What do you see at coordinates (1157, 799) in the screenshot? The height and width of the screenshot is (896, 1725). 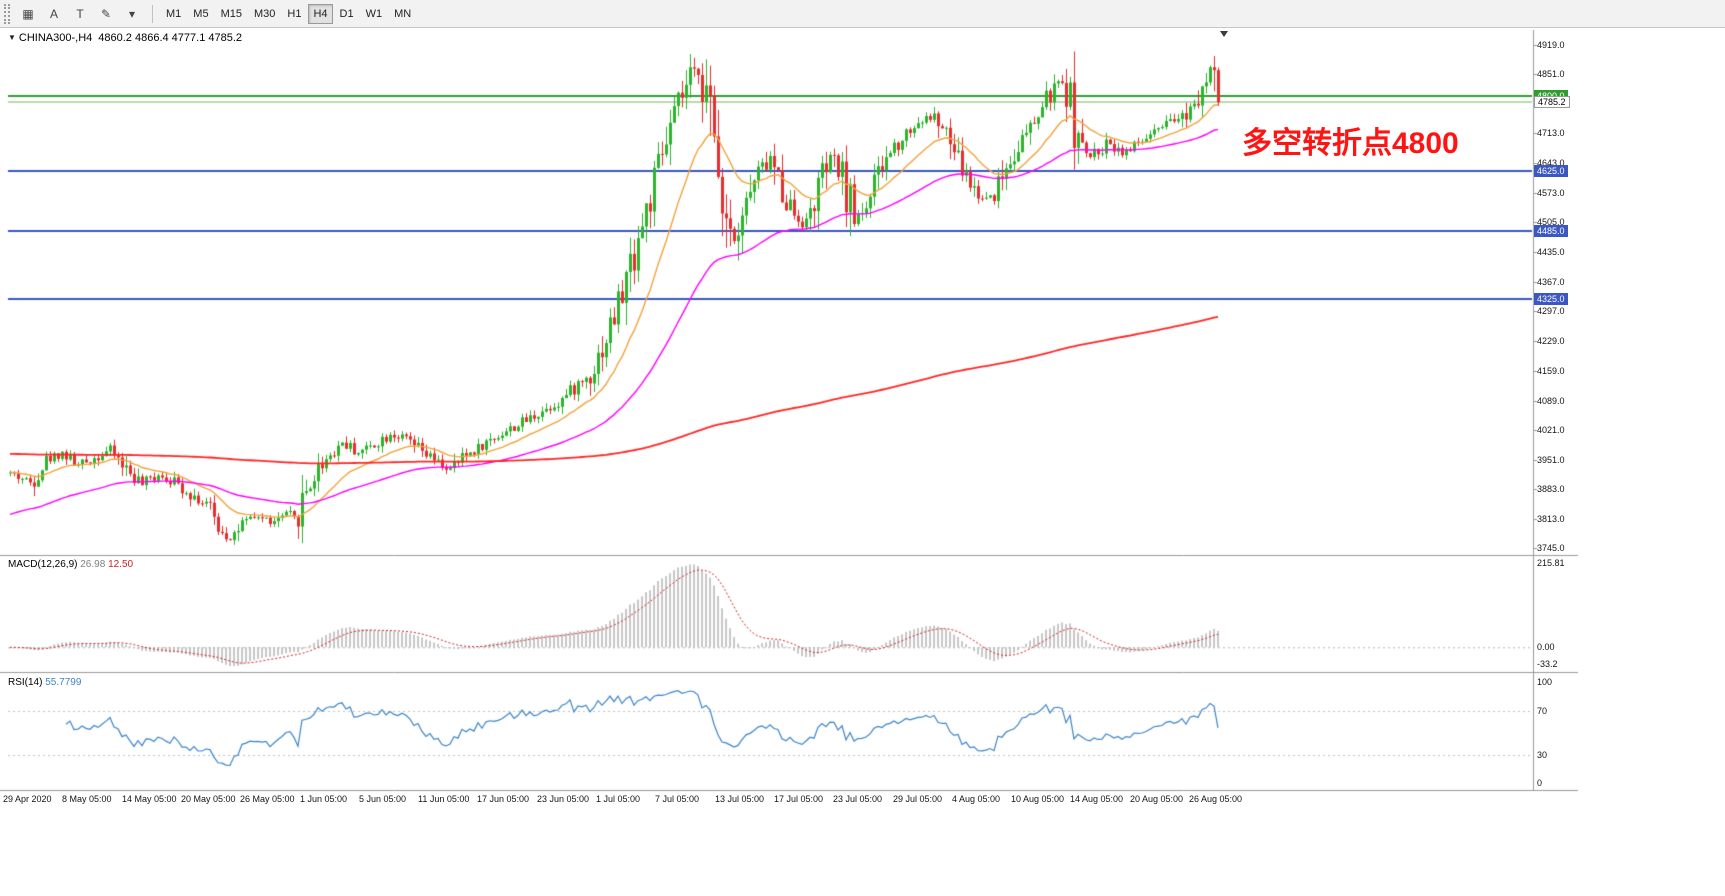 I see `time-axis-label: 20 Aug 05:00` at bounding box center [1157, 799].